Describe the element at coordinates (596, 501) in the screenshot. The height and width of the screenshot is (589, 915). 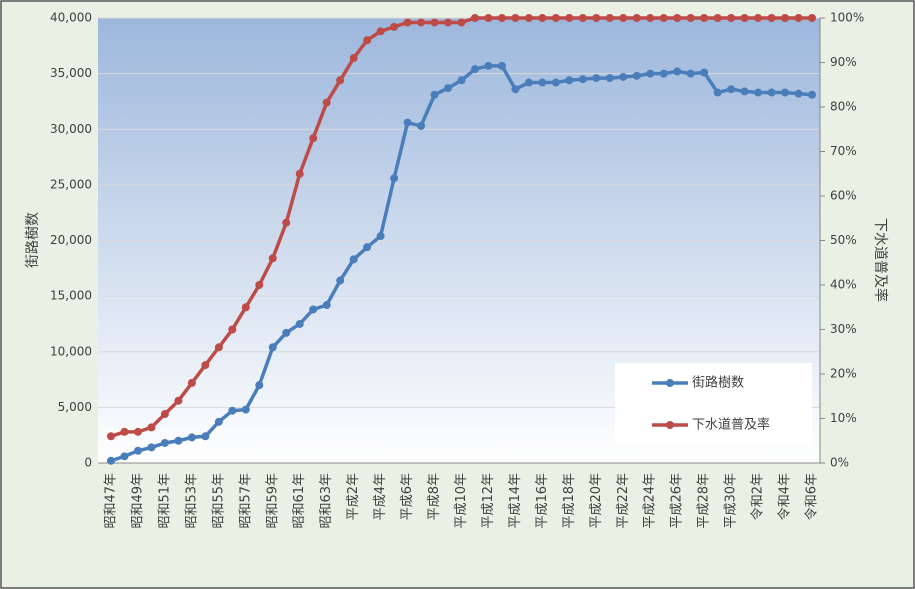
I see `x-tick-label: 平成20年` at that location.